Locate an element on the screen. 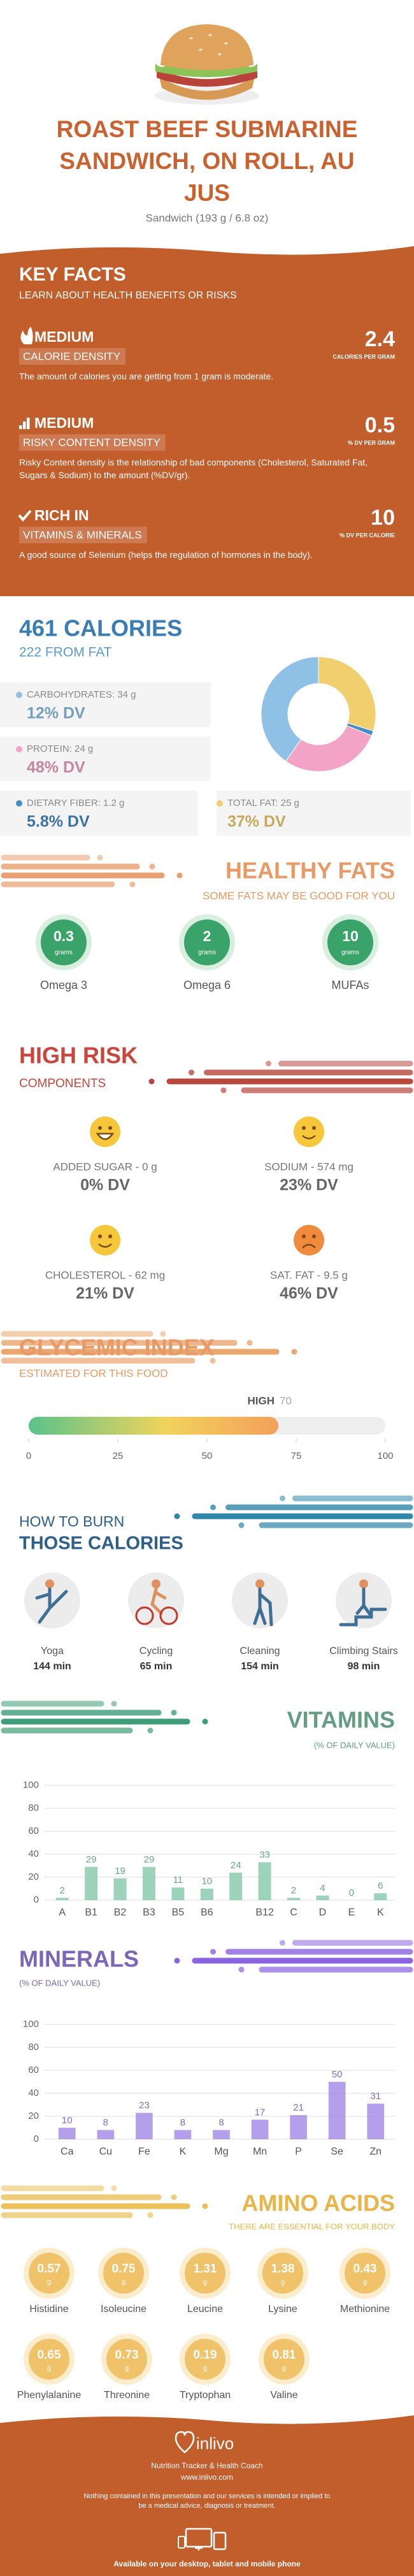 The height and width of the screenshot is (2576, 414). sesame is located at coordinates (226, 43).